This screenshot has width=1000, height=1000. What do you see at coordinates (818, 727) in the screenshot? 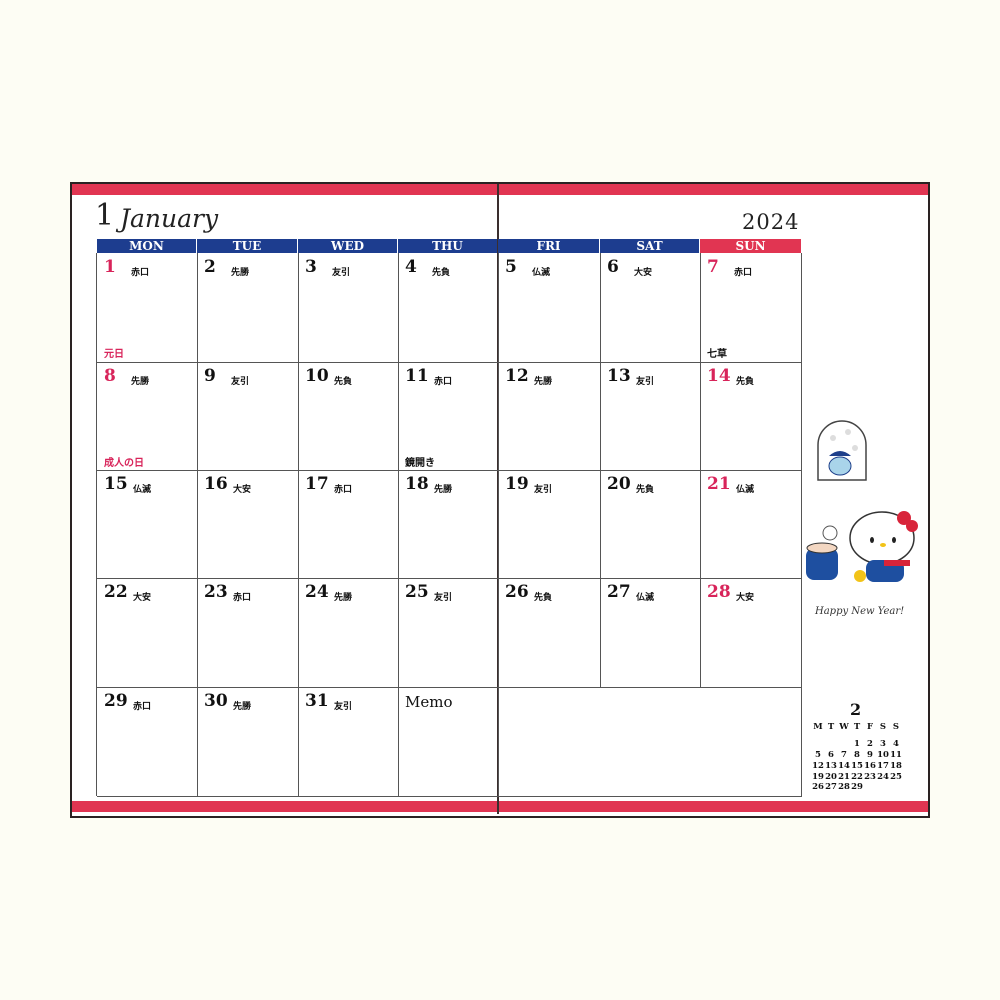
I see `mini-weekday: M` at bounding box center [818, 727].